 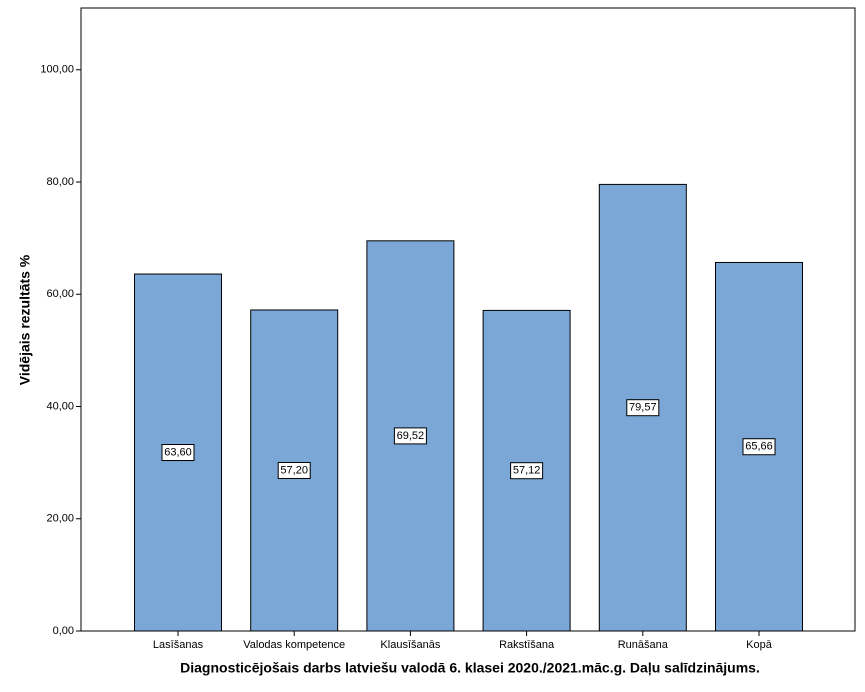 I want to click on x-tick-label: Kopā, so click(x=759, y=645).